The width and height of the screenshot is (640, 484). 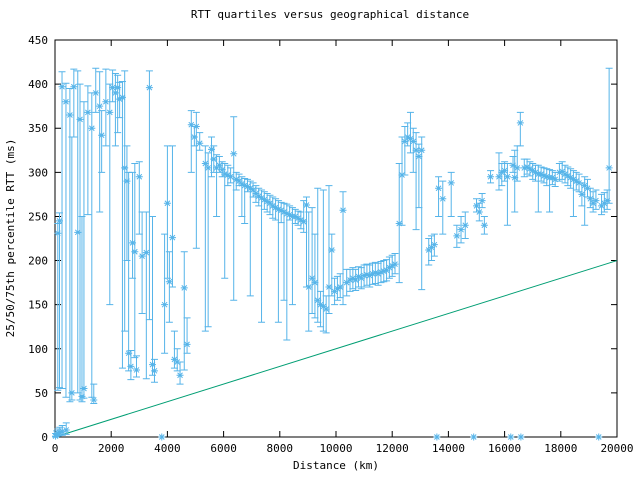 I want to click on x-tick-label: 0, so click(x=55, y=448).